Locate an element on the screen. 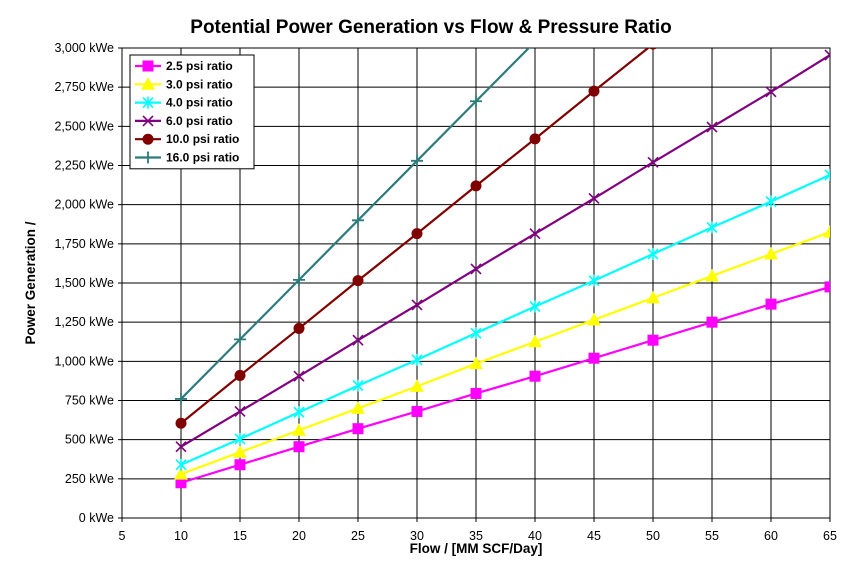 The width and height of the screenshot is (858, 563). x-tick-label: 55 is located at coordinates (712, 536).